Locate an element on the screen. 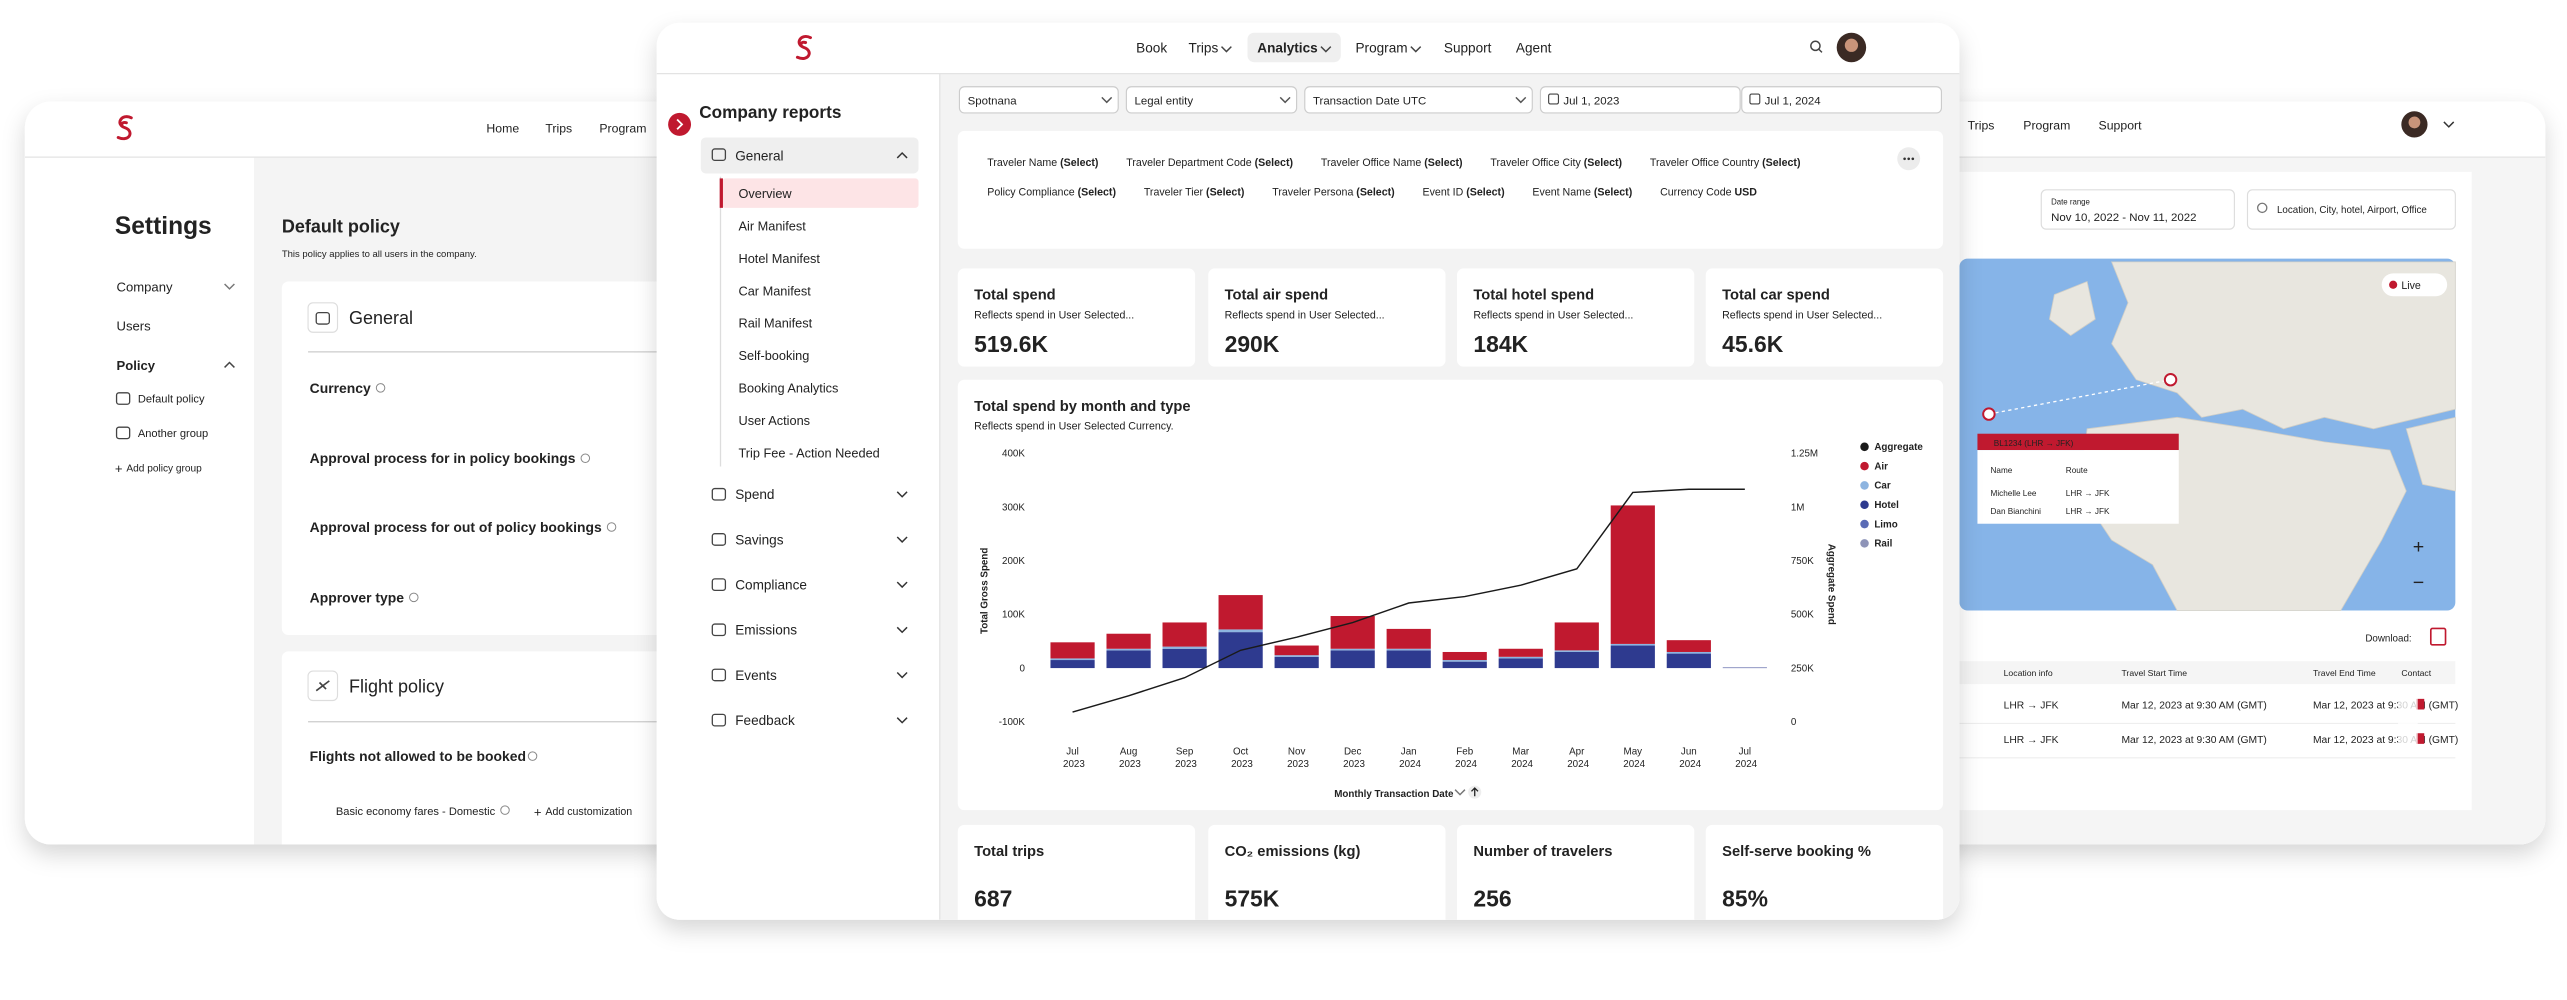  y2-tick-label: 1.25M is located at coordinates (1804, 454).